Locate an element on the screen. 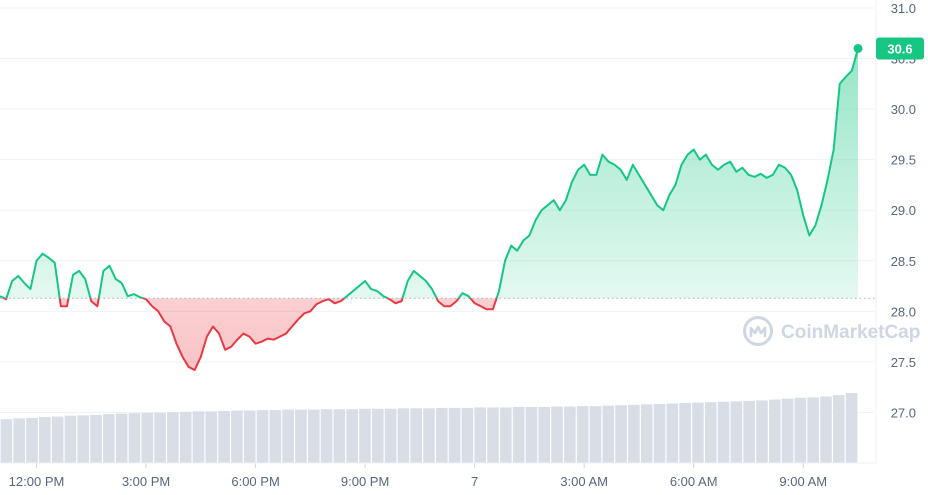 The width and height of the screenshot is (928, 495). x-tick-label: 12:00 PM is located at coordinates (37, 481).